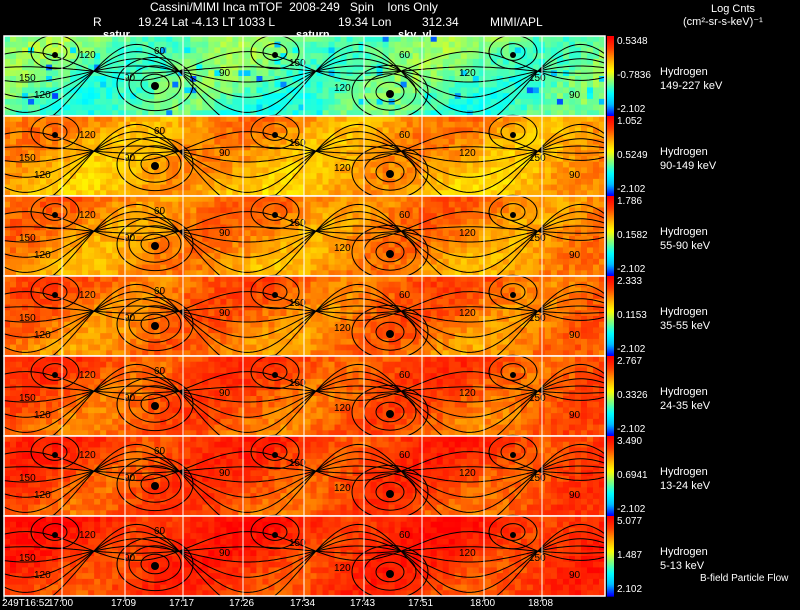 Image resolution: width=800 pixels, height=610 pixels. I want to click on contour-label-6-2: 60, so click(160, 531).